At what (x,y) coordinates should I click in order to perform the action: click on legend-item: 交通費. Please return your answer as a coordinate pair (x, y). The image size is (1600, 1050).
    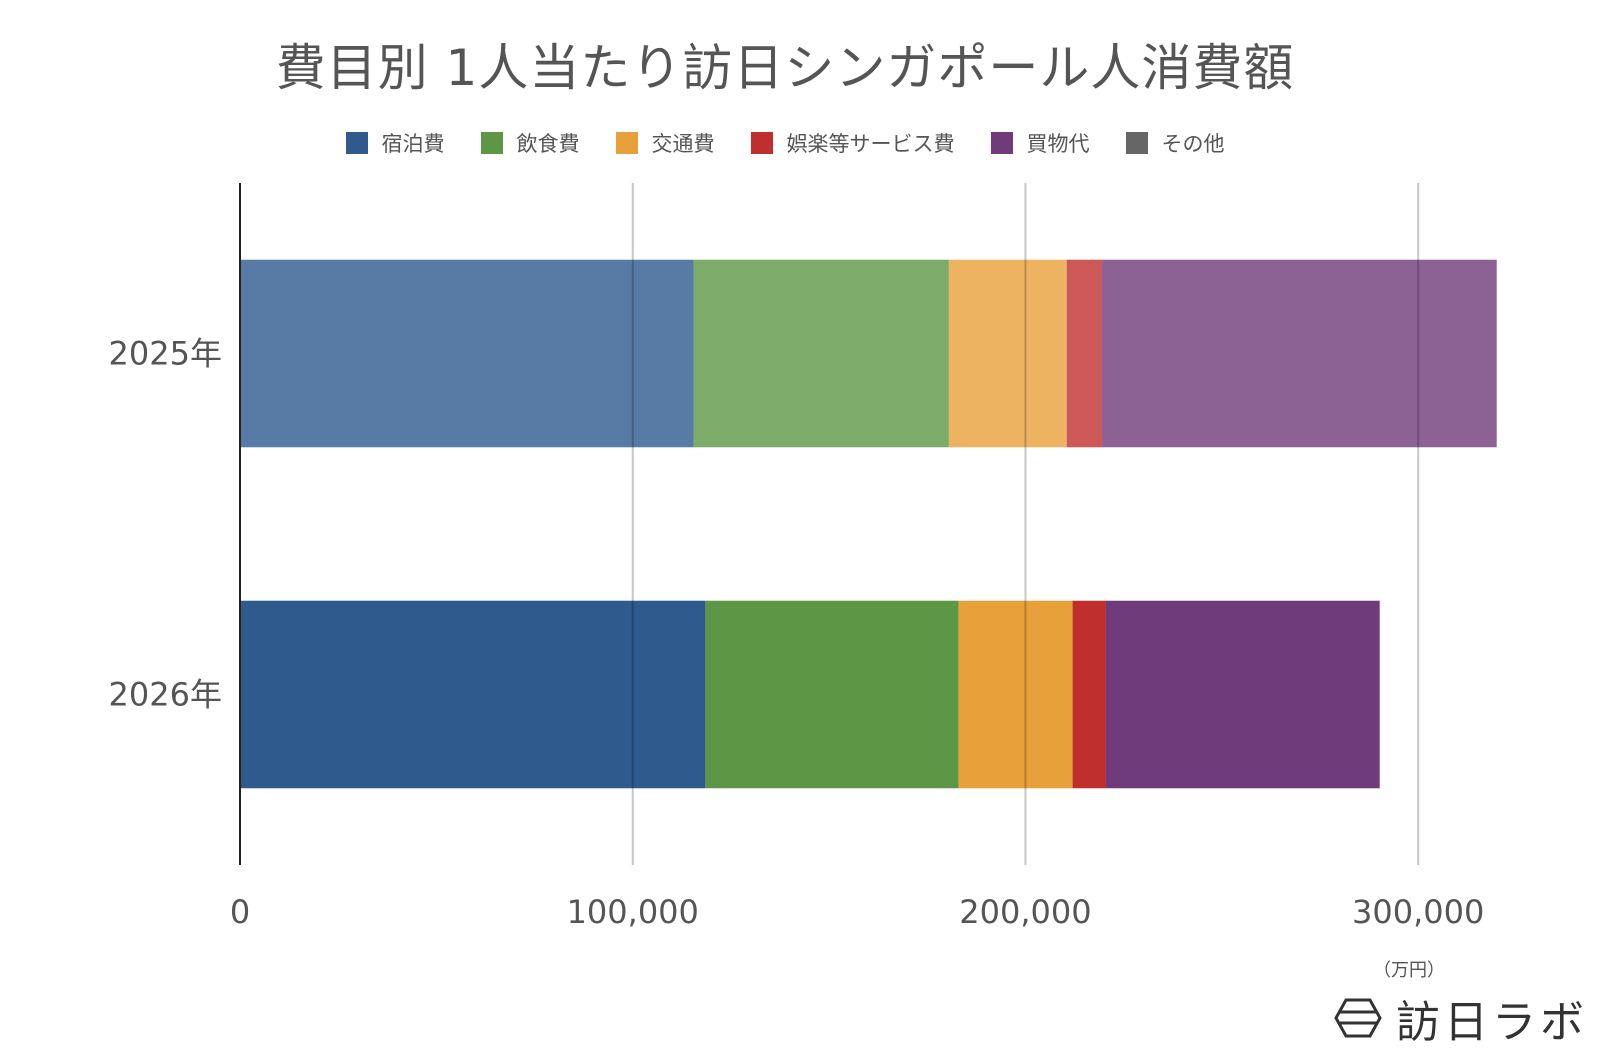
    Looking at the image, I should click on (665, 143).